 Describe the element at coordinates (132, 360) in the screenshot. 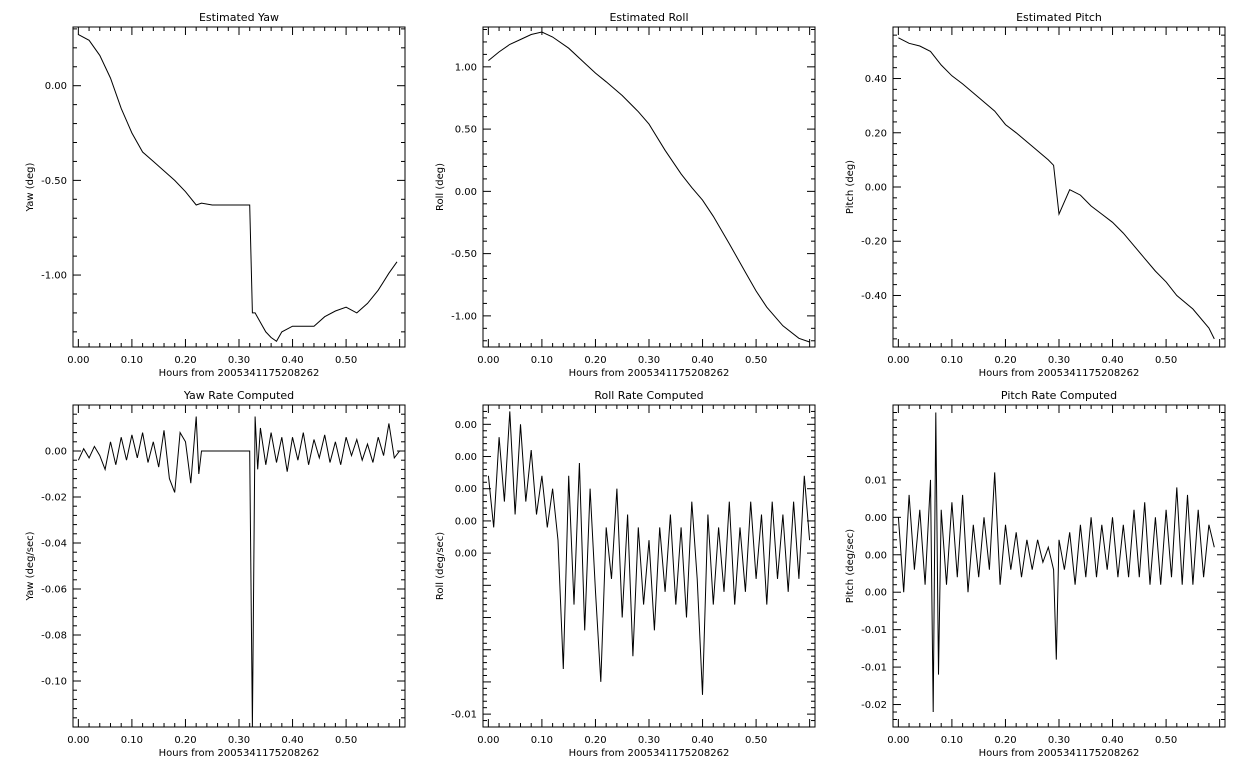

I see `yaw-x-tick-label: 0.10` at that location.